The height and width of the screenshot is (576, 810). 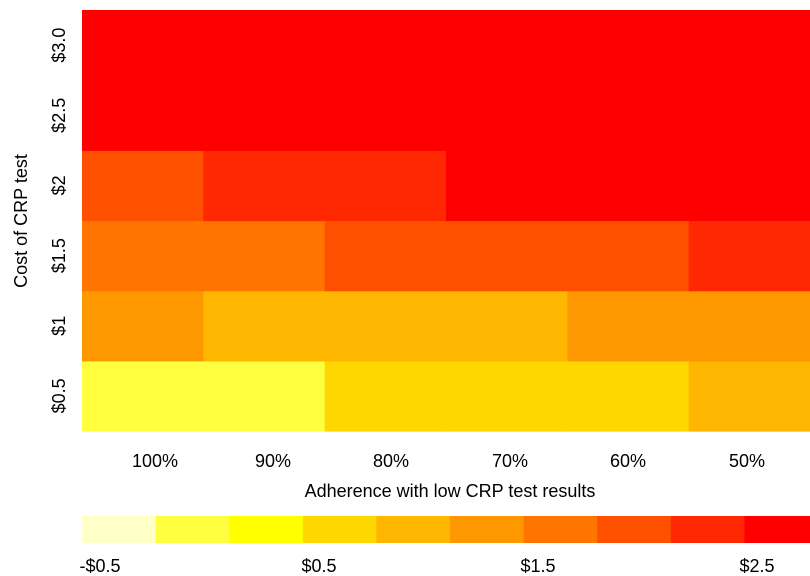 What do you see at coordinates (59, 115) in the screenshot?
I see `y-tick-label: $2.5` at bounding box center [59, 115].